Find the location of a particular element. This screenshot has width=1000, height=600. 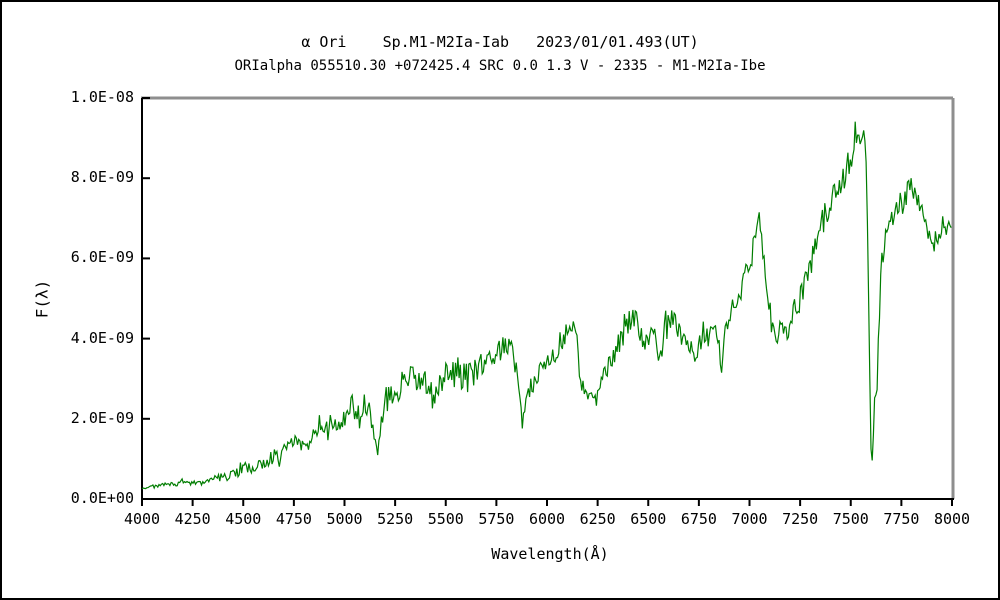

y-tick-label: 0.0E+00 is located at coordinates (102, 498).